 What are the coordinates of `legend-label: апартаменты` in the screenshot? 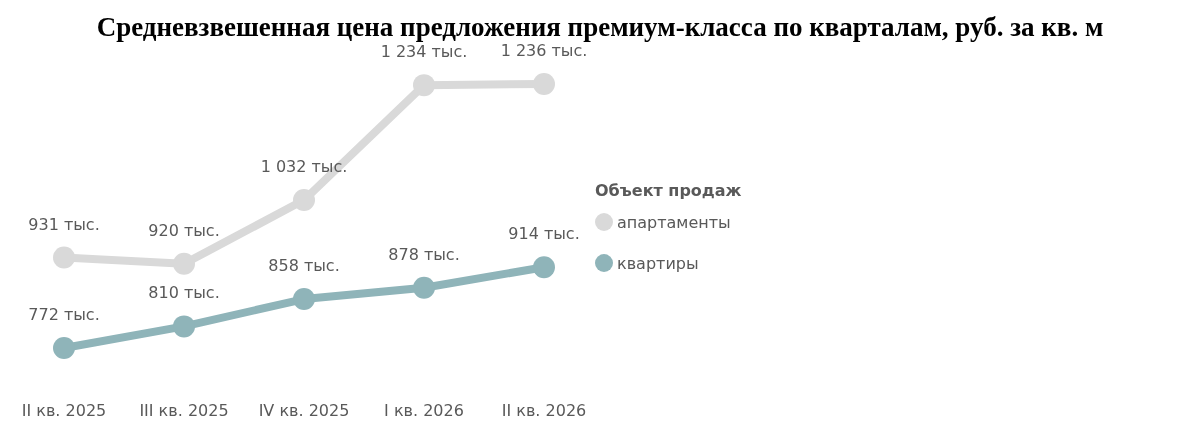 It's located at (674, 222).